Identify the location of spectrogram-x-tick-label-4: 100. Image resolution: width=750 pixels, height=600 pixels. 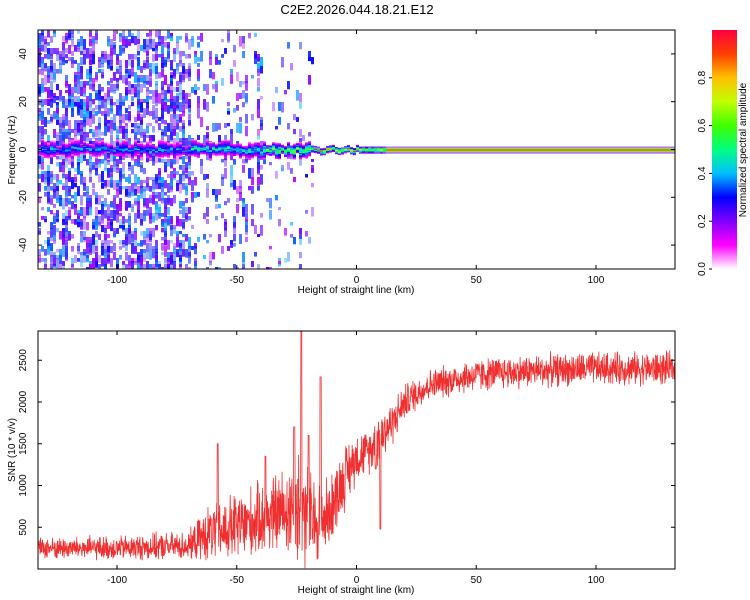
(596, 280).